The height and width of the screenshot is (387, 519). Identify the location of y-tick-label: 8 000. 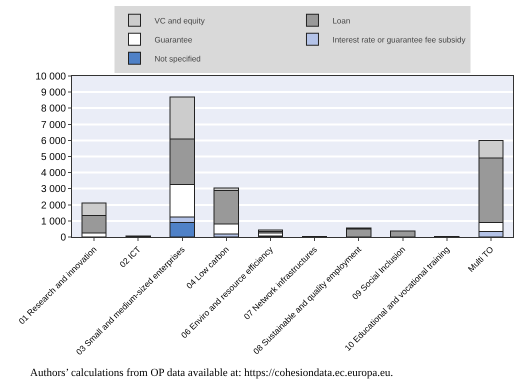
(53, 109).